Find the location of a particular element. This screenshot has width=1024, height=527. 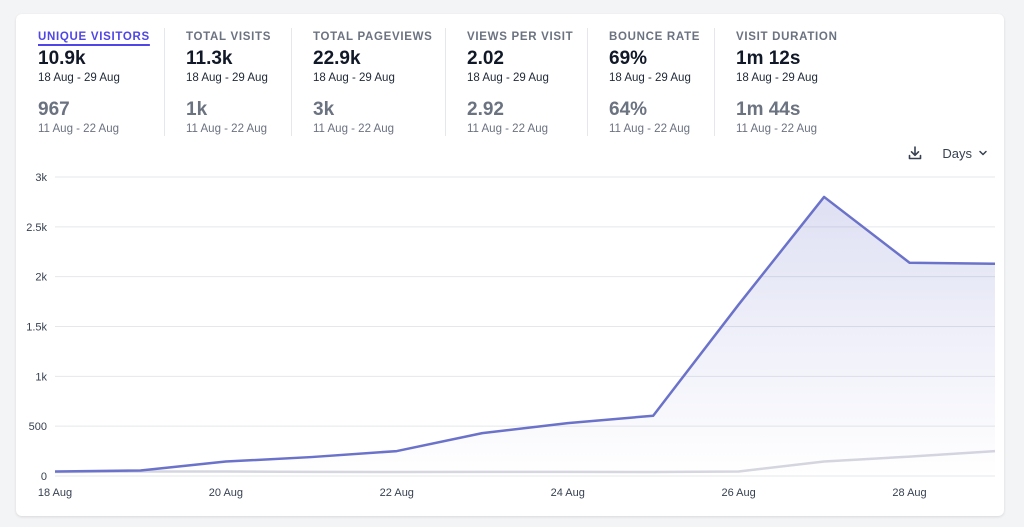

metric-previous-value: 3k is located at coordinates (324, 109).